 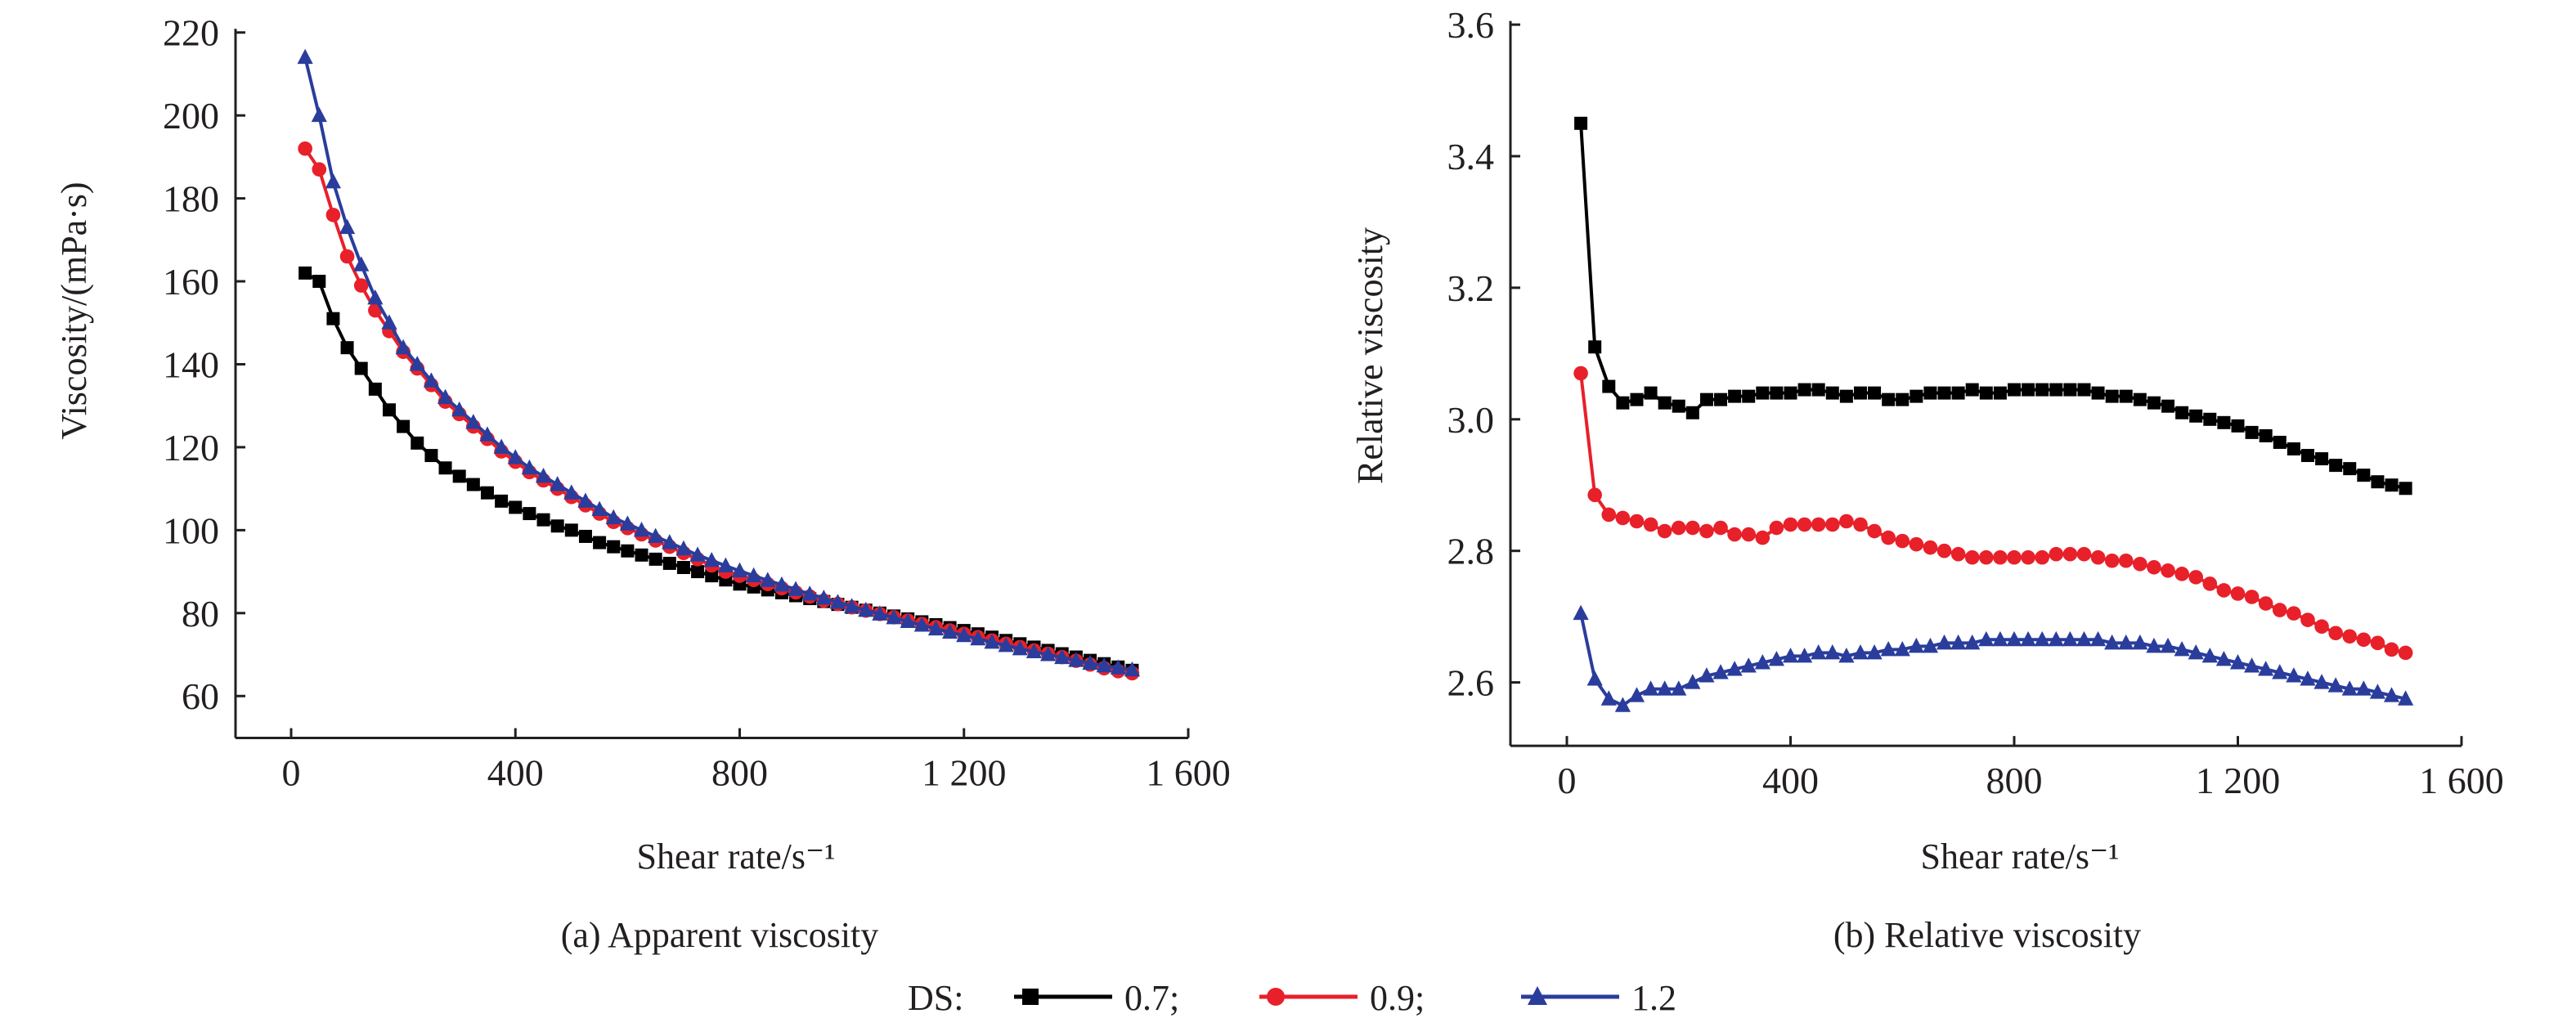 I want to click on caption: (b) Relative viscosity, so click(x=1987, y=935).